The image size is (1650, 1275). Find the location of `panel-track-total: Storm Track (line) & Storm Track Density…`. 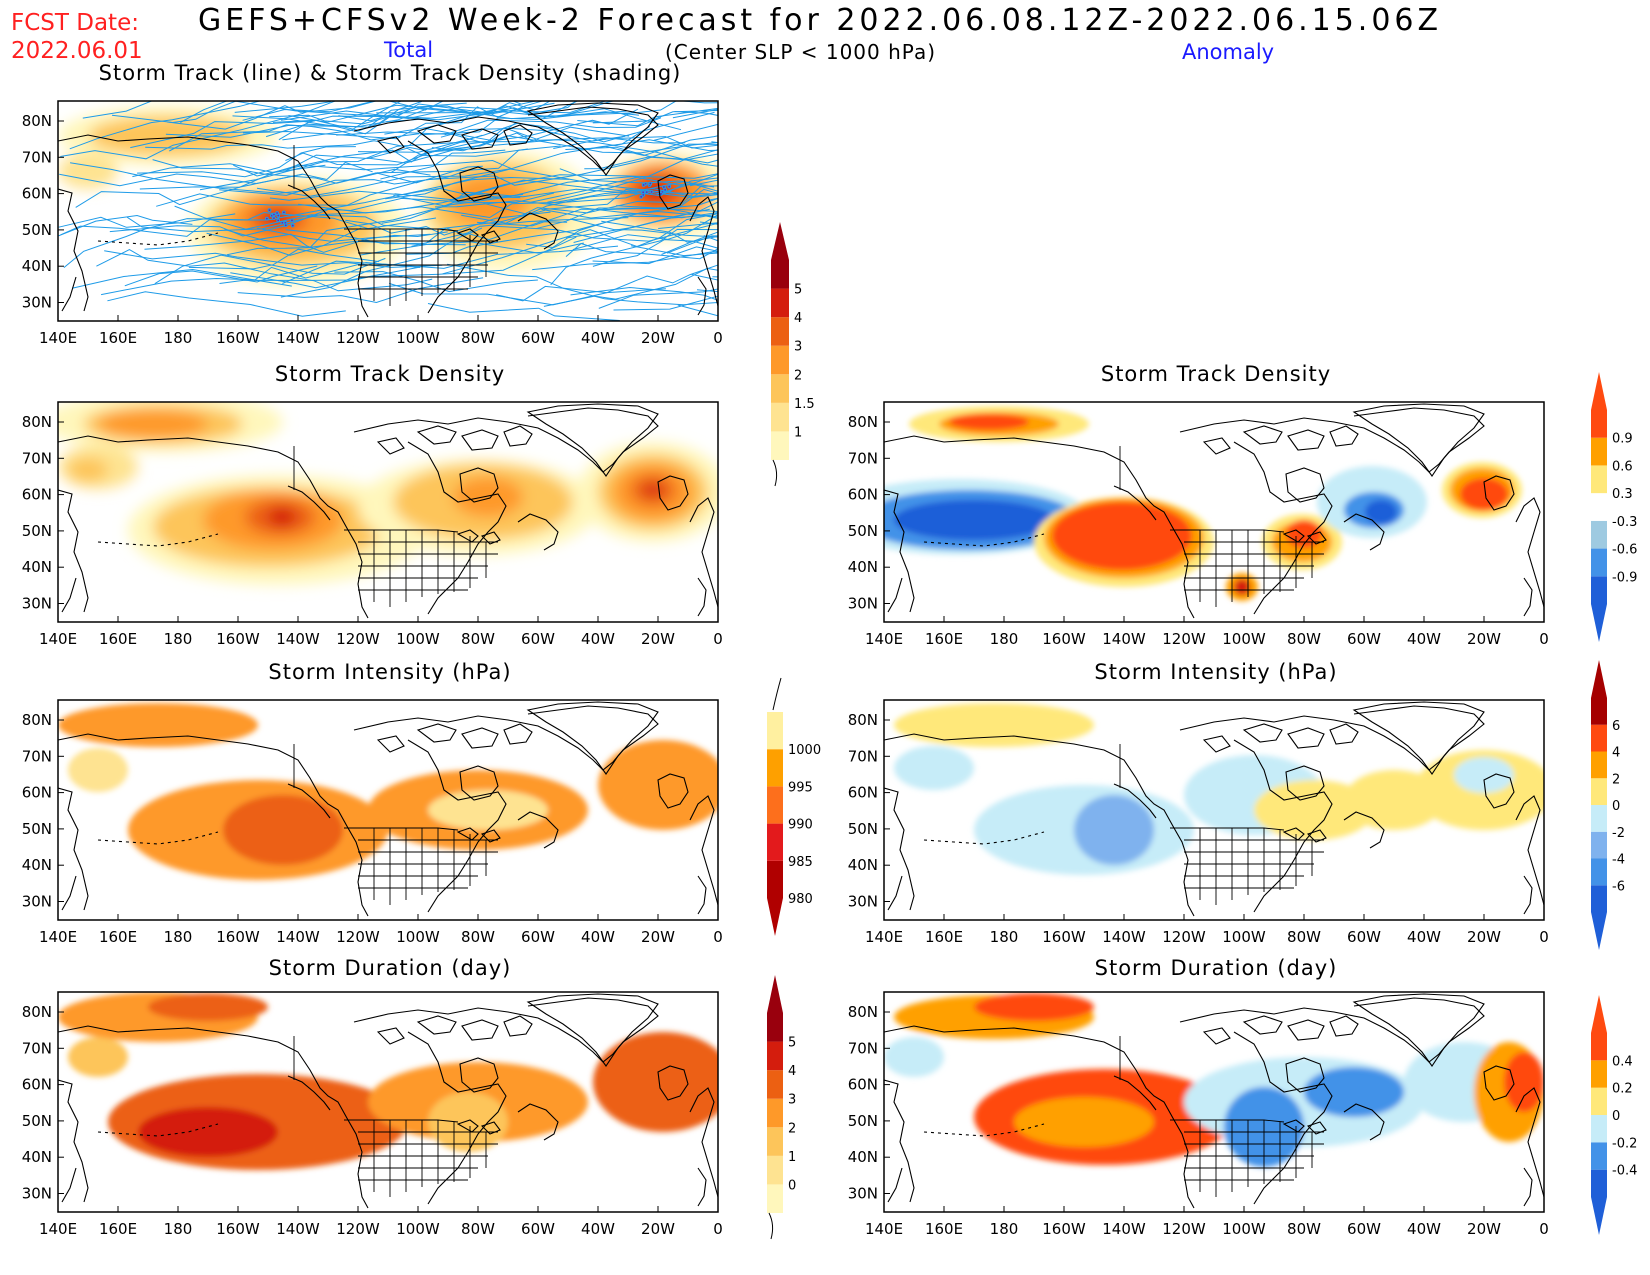

panel-track-total: Storm Track (line) & Storm Track Density… is located at coordinates (372, 204).